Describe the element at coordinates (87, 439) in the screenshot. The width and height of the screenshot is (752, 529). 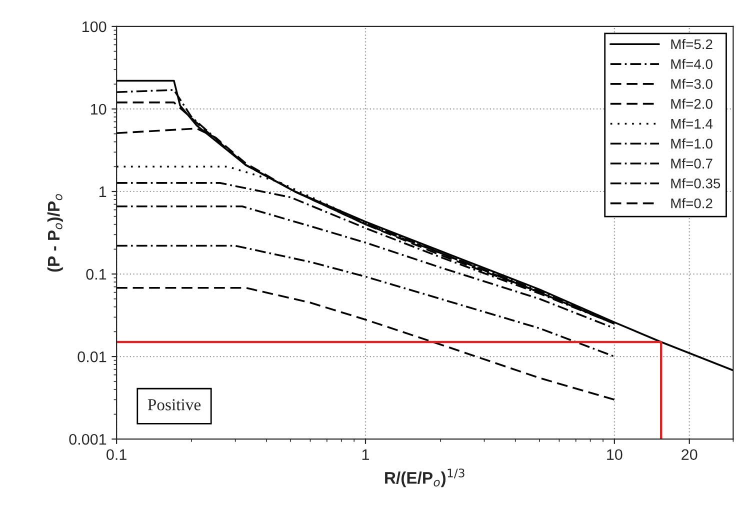
I see `y-tick-label: 0.001` at that location.